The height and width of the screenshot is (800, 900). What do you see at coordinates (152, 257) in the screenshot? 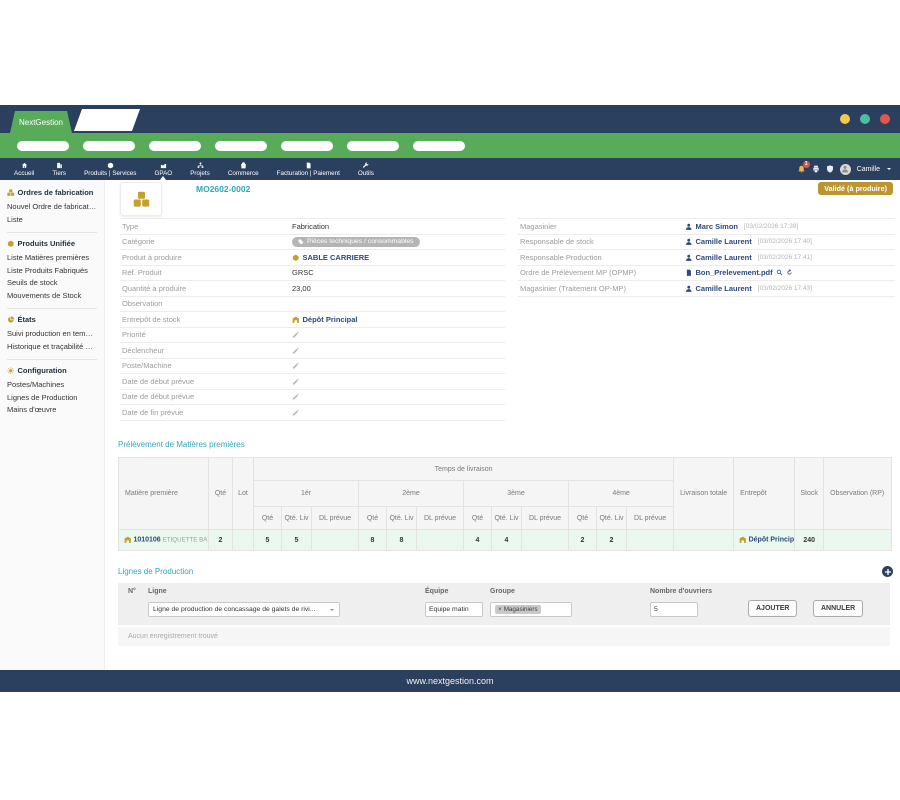
I see `detail-label: Produit à produire` at bounding box center [152, 257].